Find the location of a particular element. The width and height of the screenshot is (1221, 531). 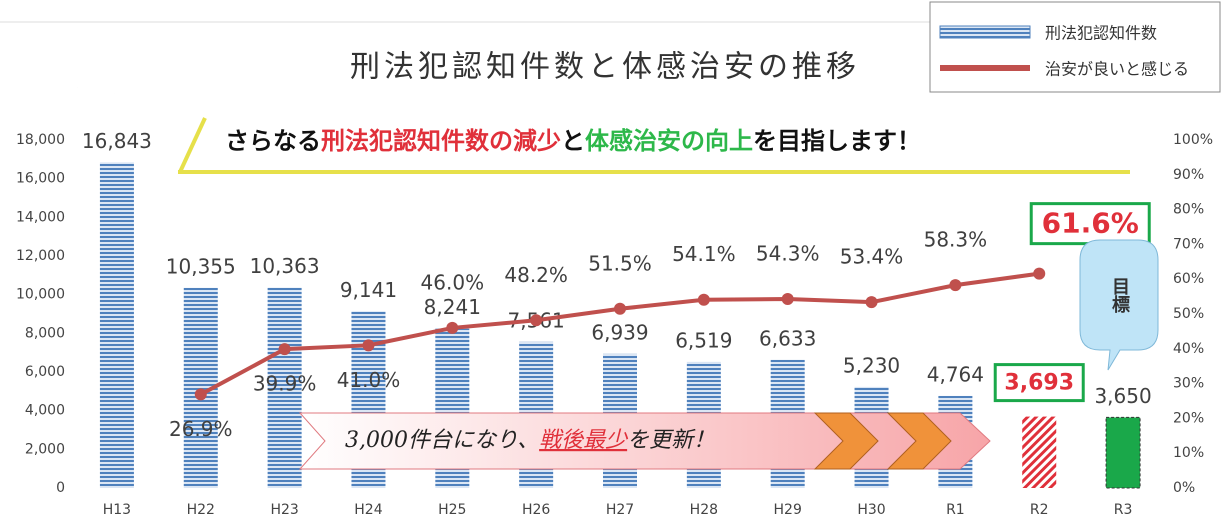

x-tick-label: H24 is located at coordinates (368, 510).